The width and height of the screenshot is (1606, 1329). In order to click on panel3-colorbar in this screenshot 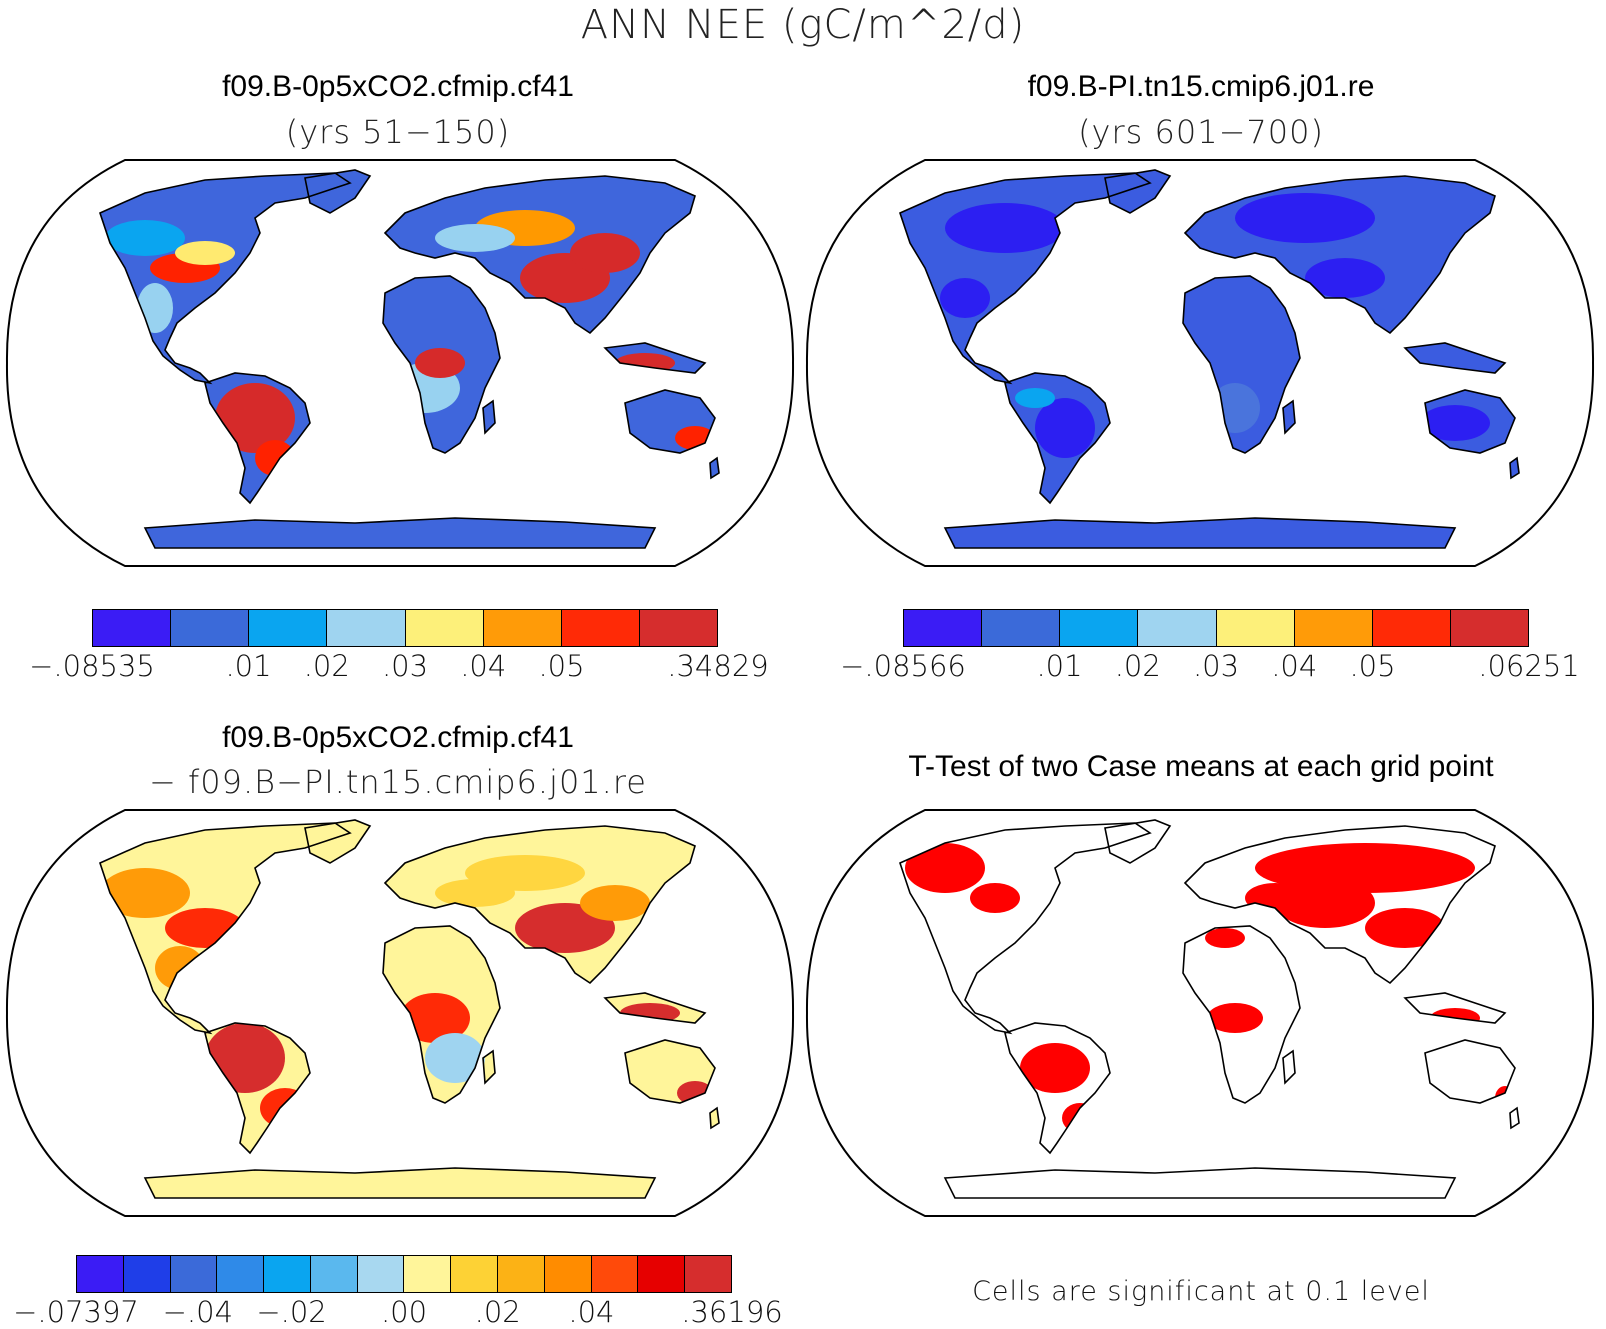, I will do `click(404, 1274)`.